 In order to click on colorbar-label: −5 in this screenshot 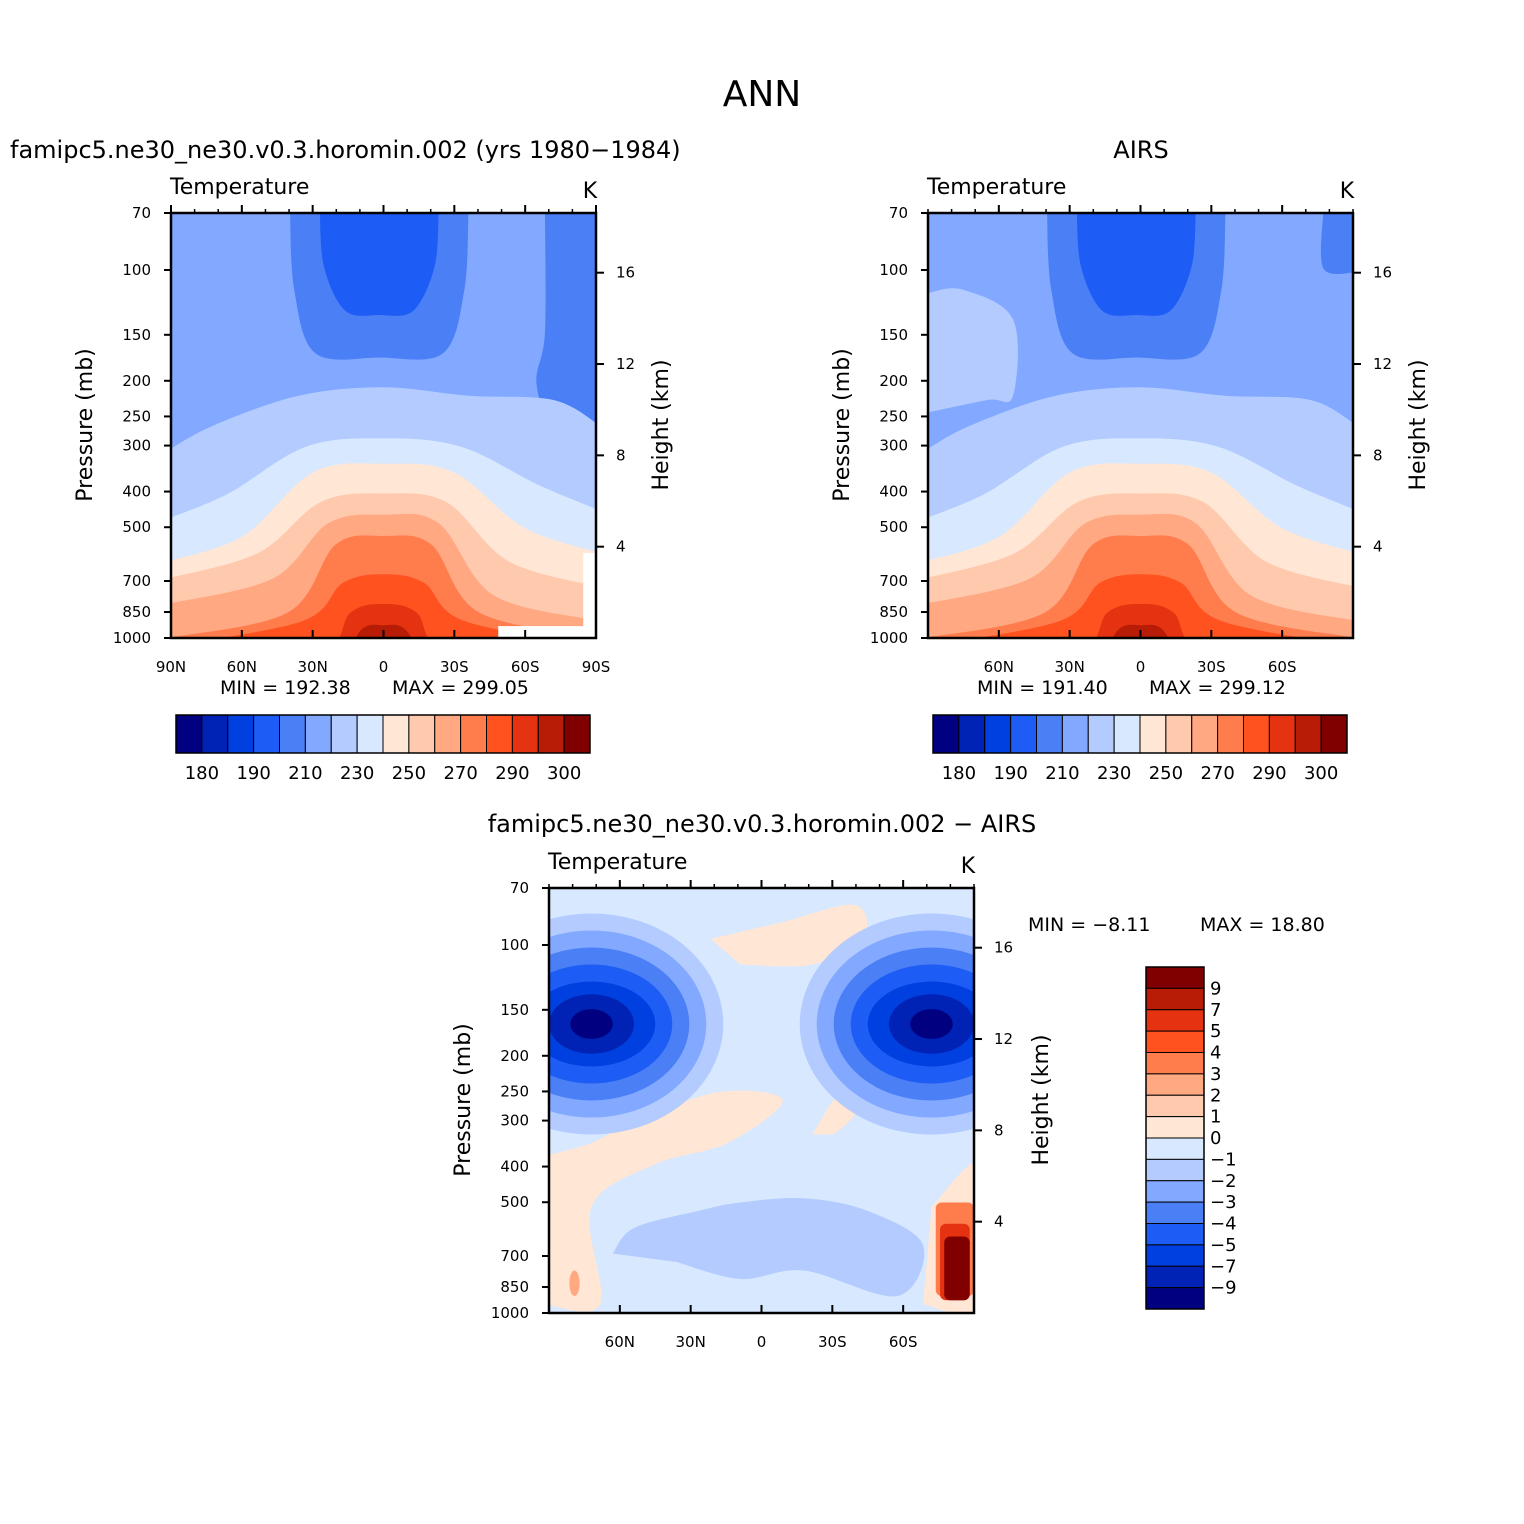, I will do `click(1223, 1245)`.